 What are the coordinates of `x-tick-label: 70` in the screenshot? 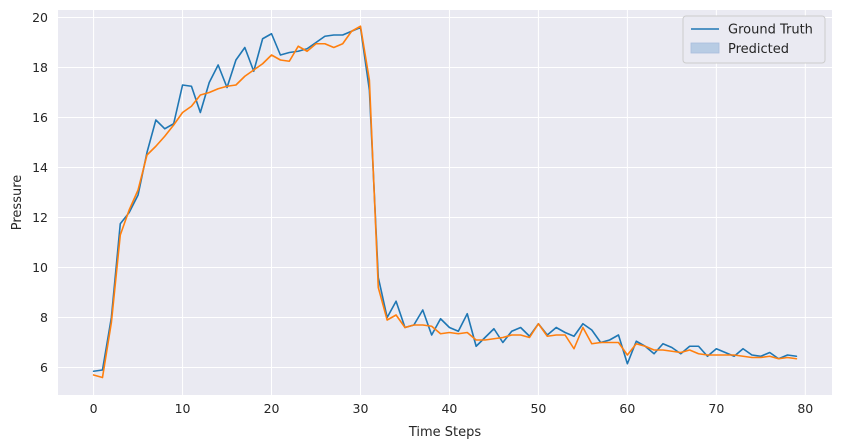 It's located at (716, 408).